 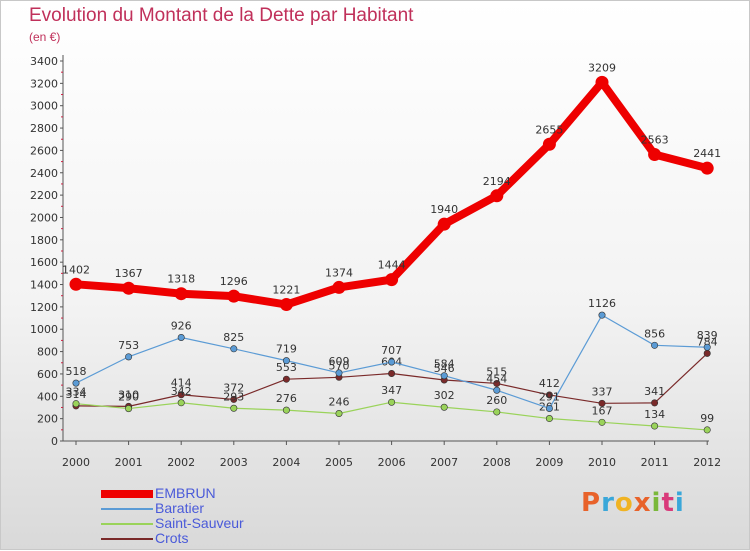 I want to click on logo-letter: o, so click(x=624, y=503).